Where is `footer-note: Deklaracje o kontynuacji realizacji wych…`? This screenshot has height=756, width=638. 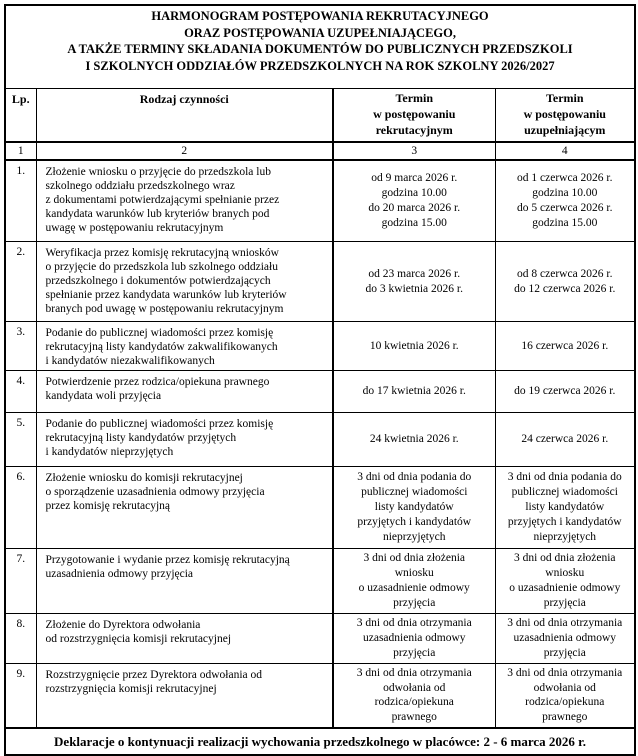 footer-note: Deklaracje o kontynuacji realizacji wych… is located at coordinates (320, 741).